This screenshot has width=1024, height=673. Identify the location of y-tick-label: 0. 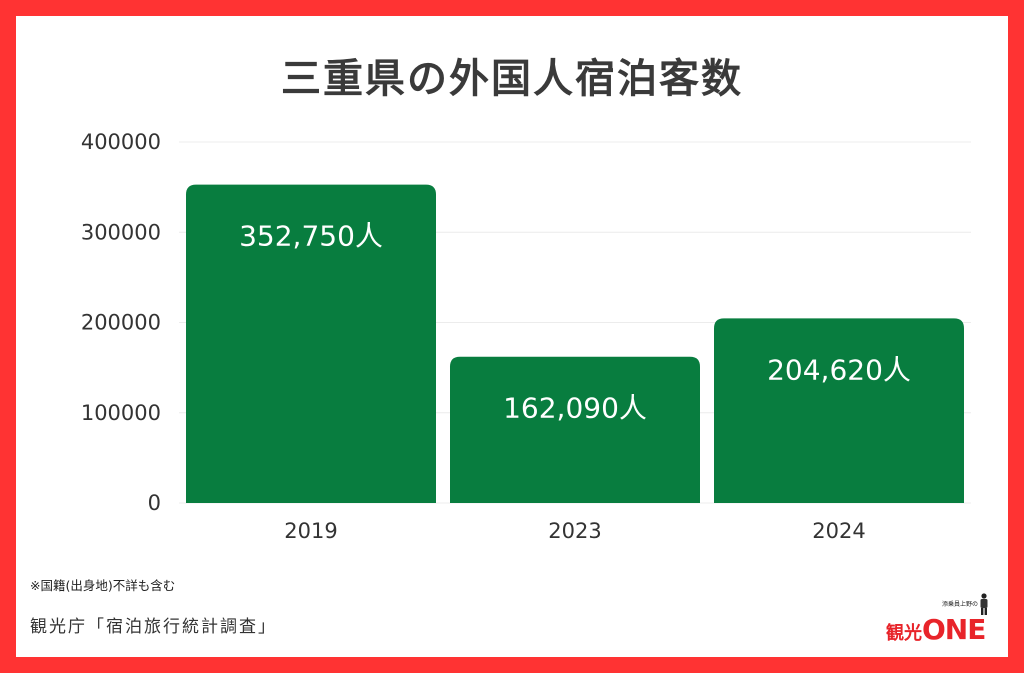
(154, 503).